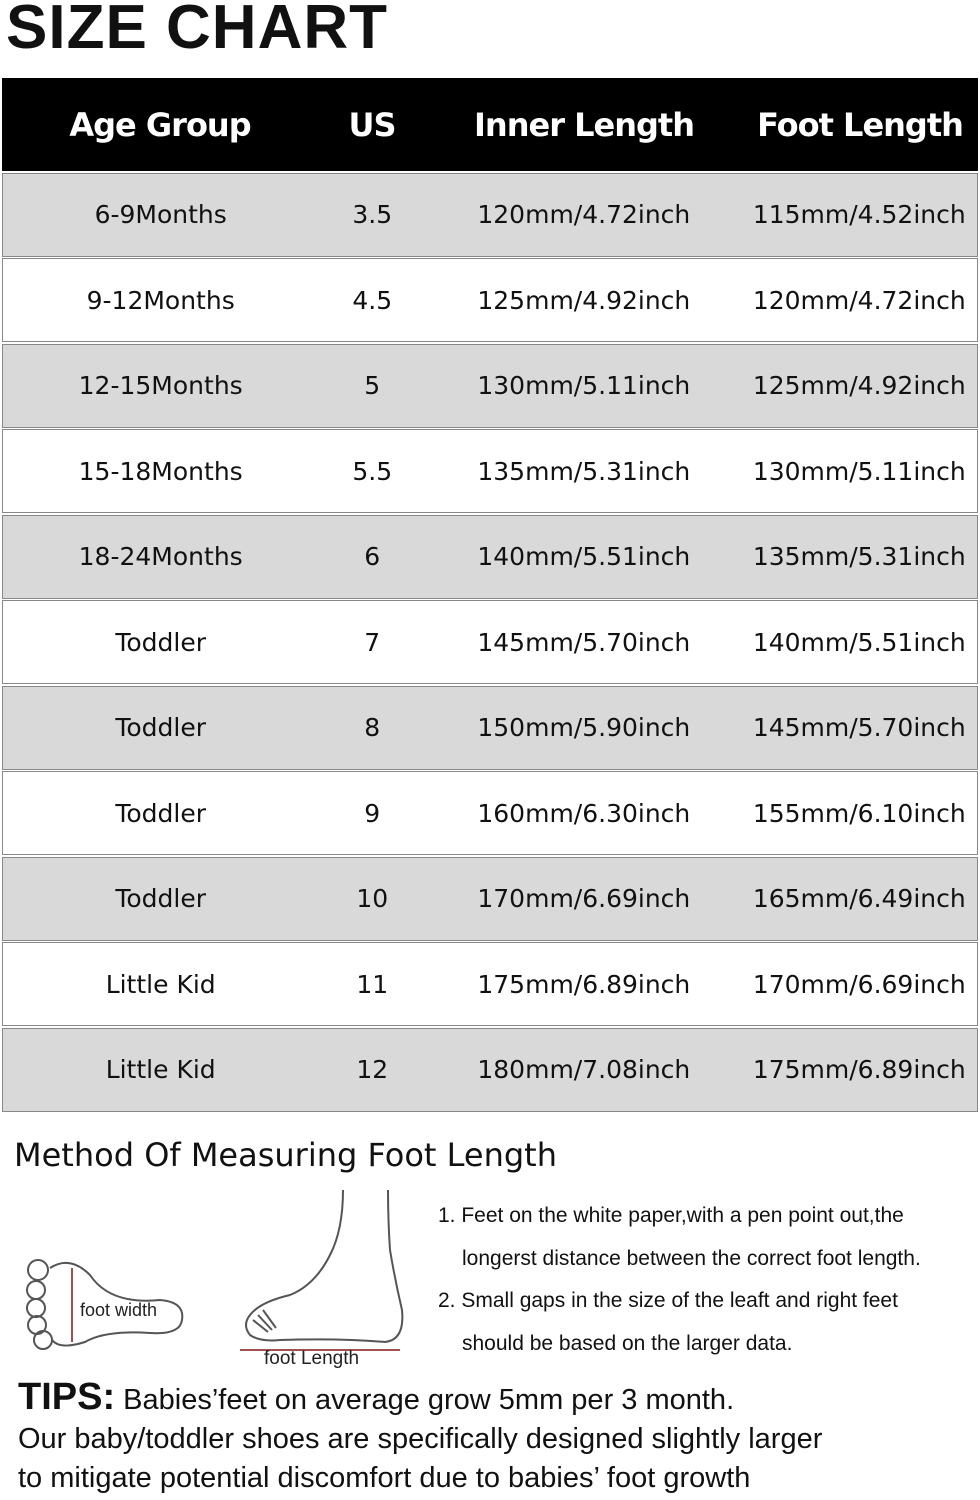  Describe the element at coordinates (285, 1155) in the screenshot. I see `method-heading: Method Of Measuring Foot Length` at that location.